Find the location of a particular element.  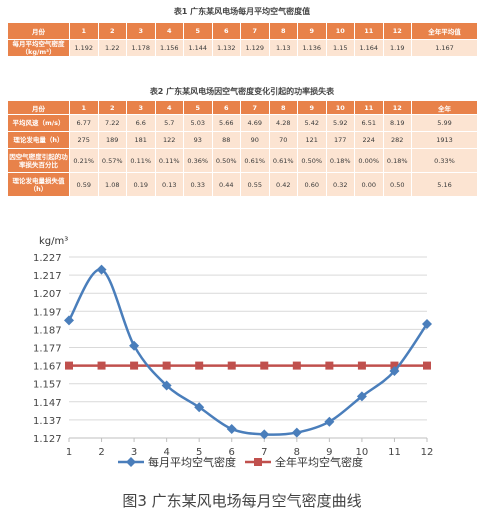

table1-header-cell: 6 is located at coordinates (226, 31).